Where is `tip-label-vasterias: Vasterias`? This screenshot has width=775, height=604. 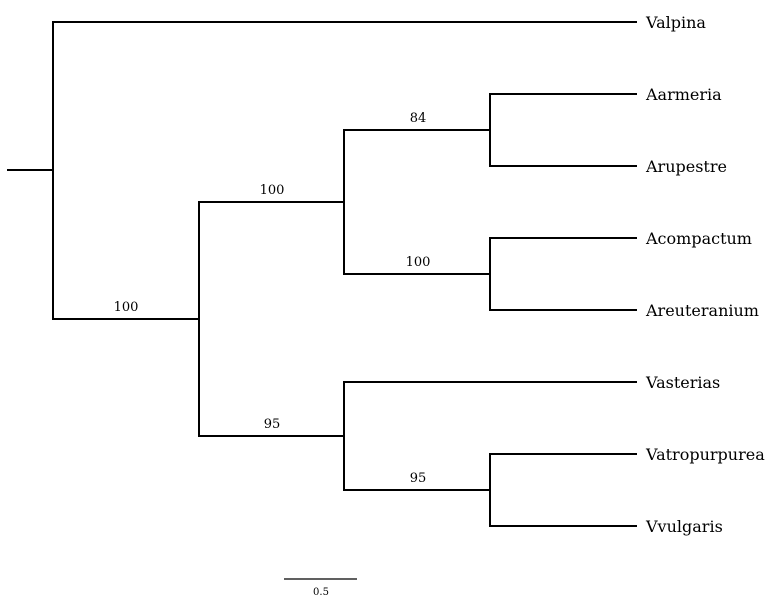 tip-label-vasterias: Vasterias is located at coordinates (682, 382).